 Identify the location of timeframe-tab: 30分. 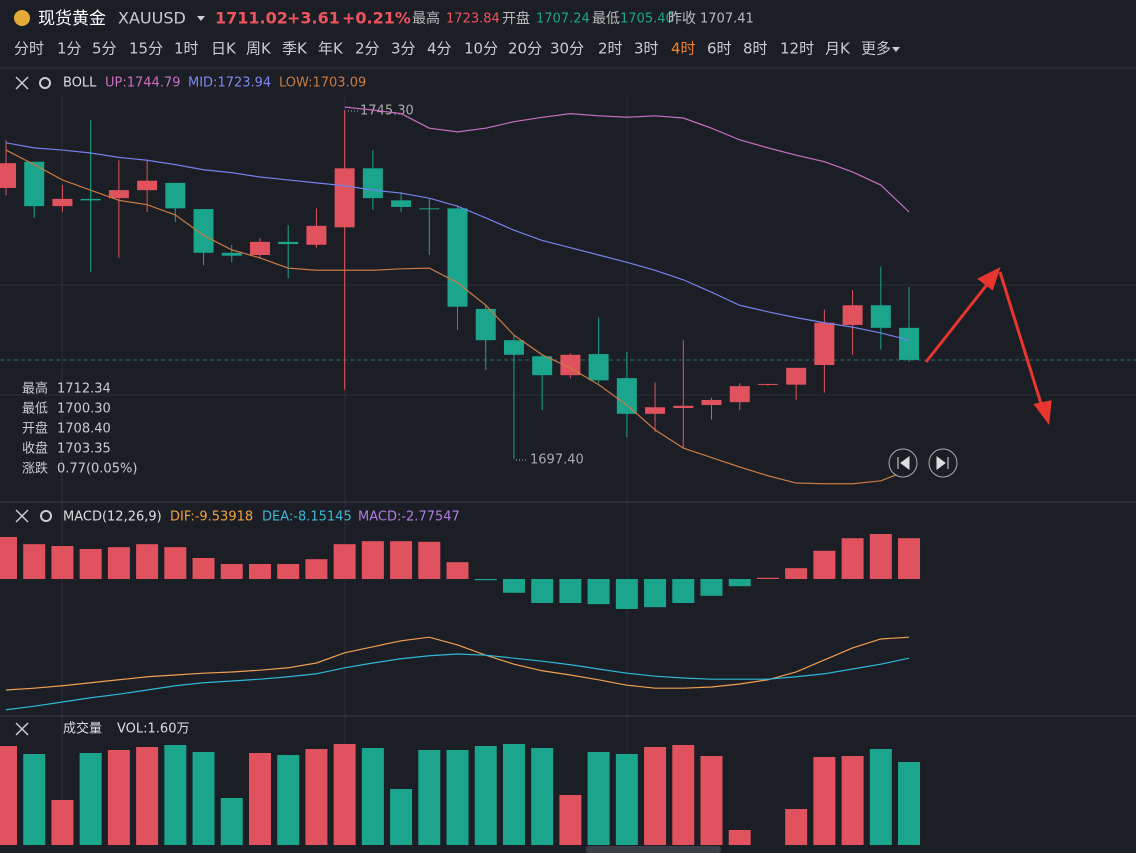
(567, 49).